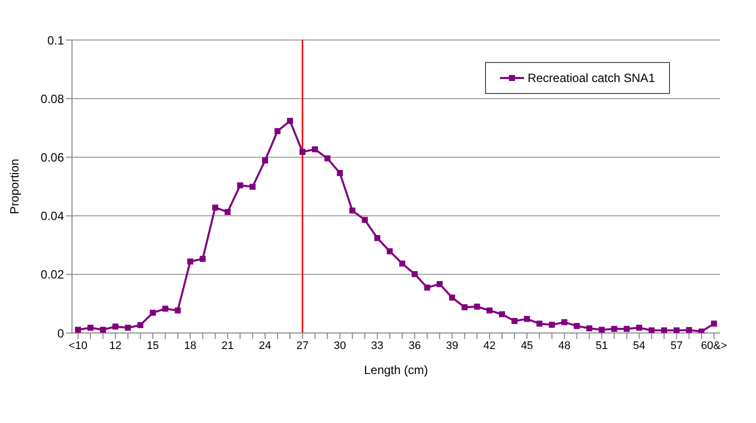 The width and height of the screenshot is (756, 423). What do you see at coordinates (396, 370) in the screenshot?
I see `x-axis-title: Length (cm)` at bounding box center [396, 370].